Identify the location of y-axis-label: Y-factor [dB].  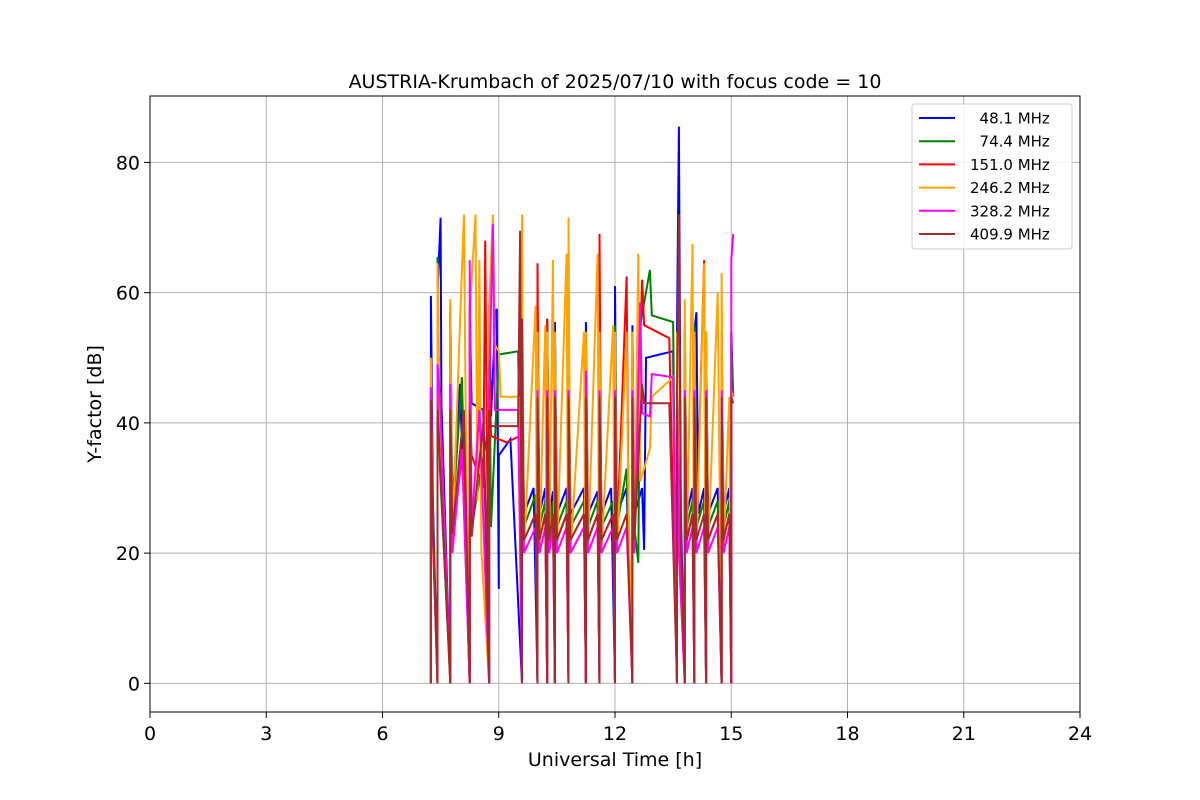
(95, 404).